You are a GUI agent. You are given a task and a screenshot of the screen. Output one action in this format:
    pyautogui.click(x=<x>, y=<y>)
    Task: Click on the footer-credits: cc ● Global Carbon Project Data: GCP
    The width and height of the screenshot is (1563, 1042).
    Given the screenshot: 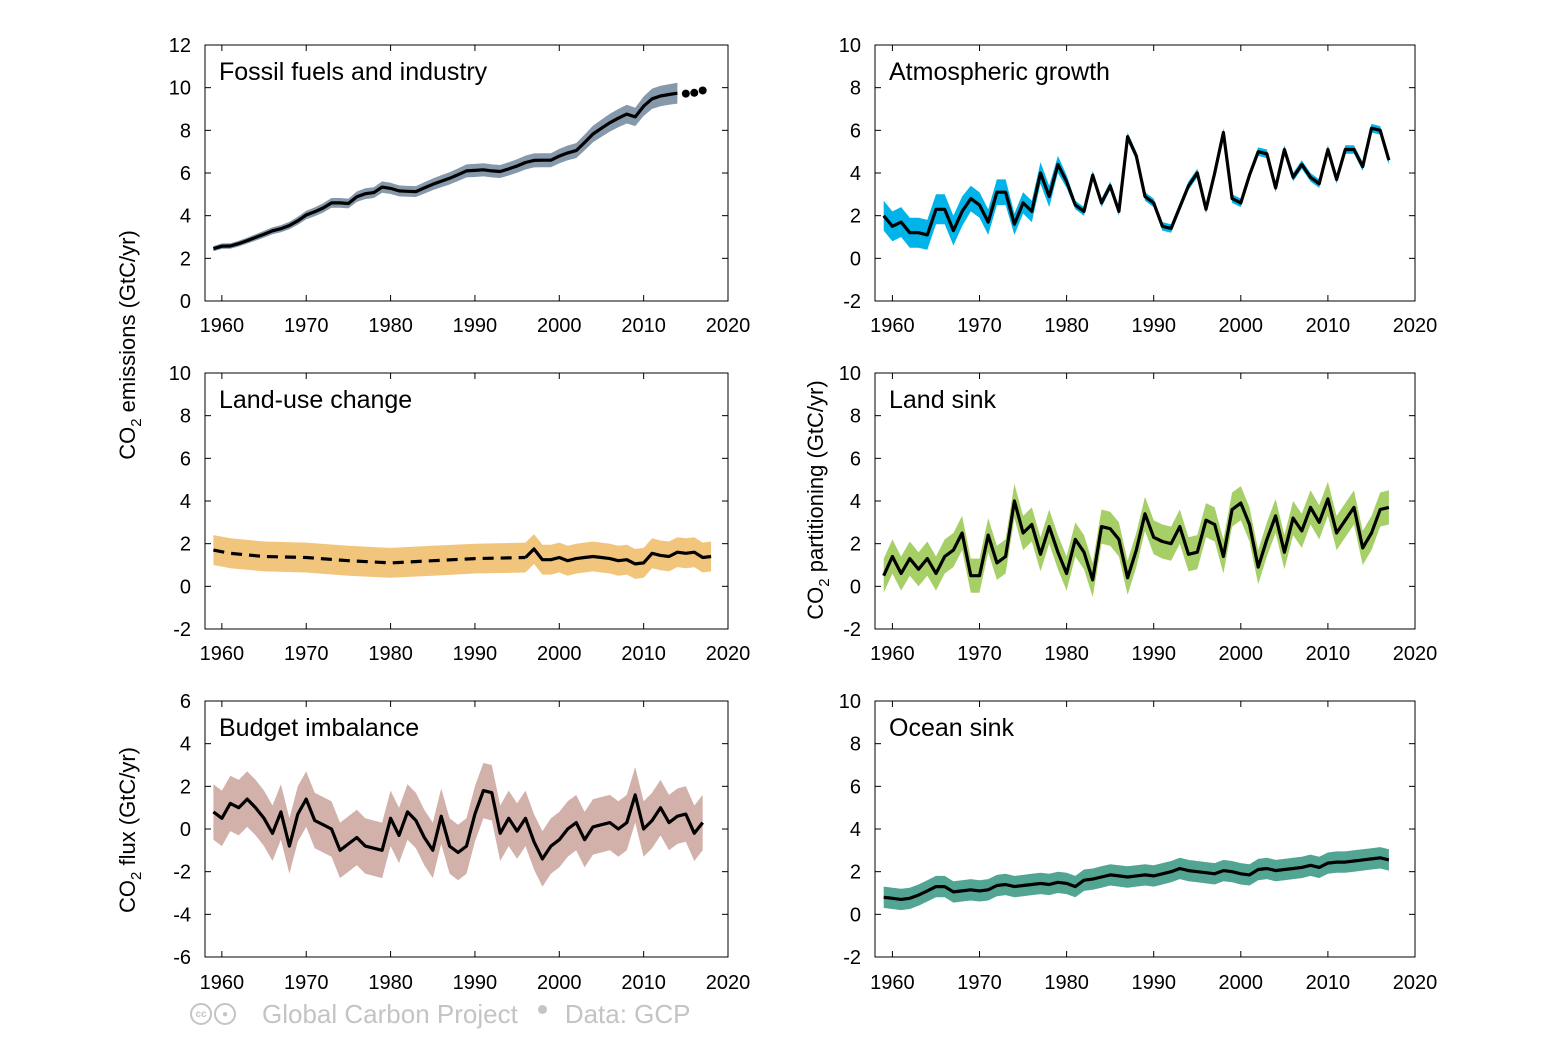 What is the action you would take?
    pyautogui.click(x=440, y=1014)
    